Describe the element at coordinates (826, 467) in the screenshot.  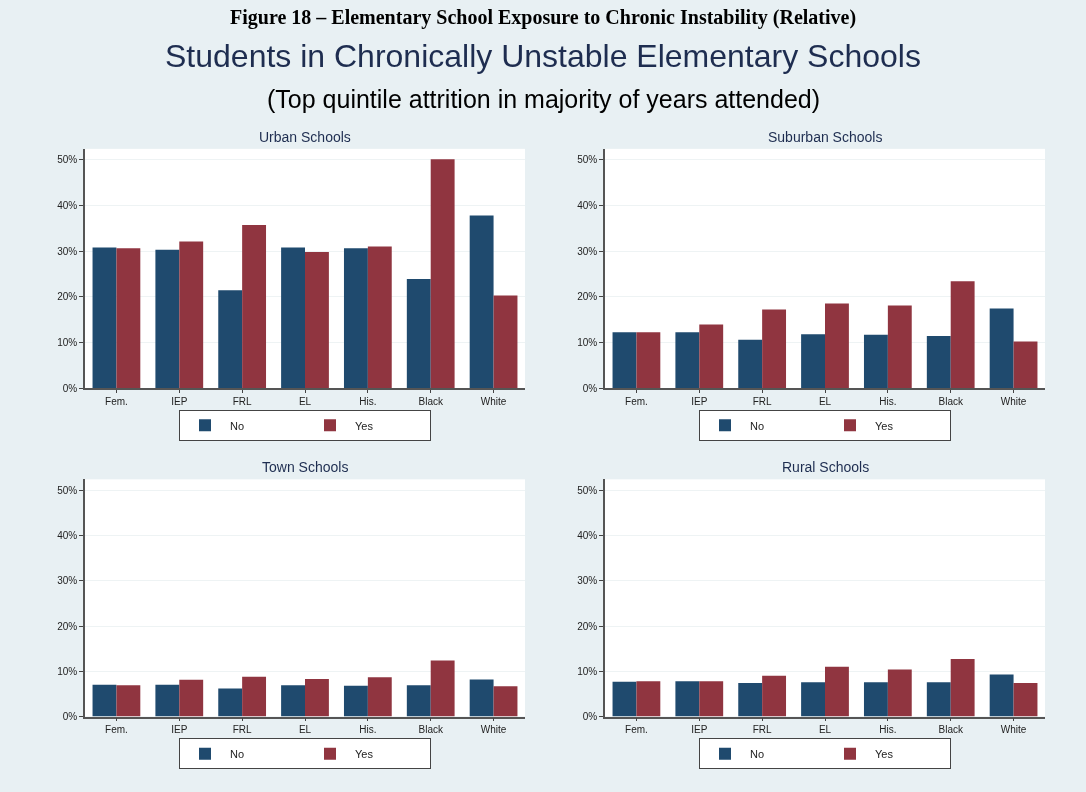
I see `chart-title: Rural Schools` at that location.